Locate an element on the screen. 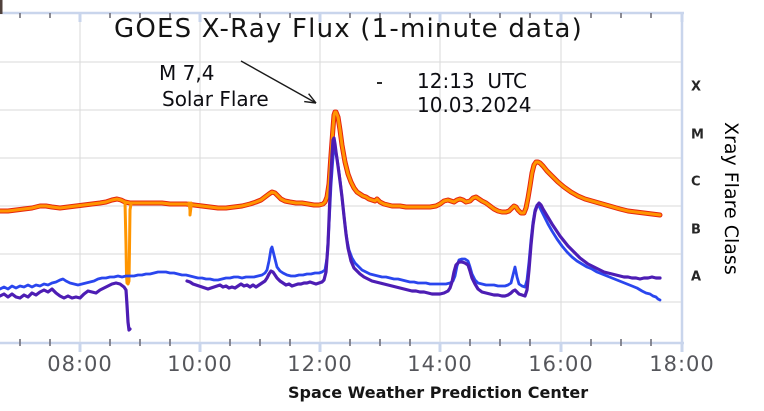 The image size is (764, 411). source-credit: Space Weather Prediction Center is located at coordinates (438, 392).